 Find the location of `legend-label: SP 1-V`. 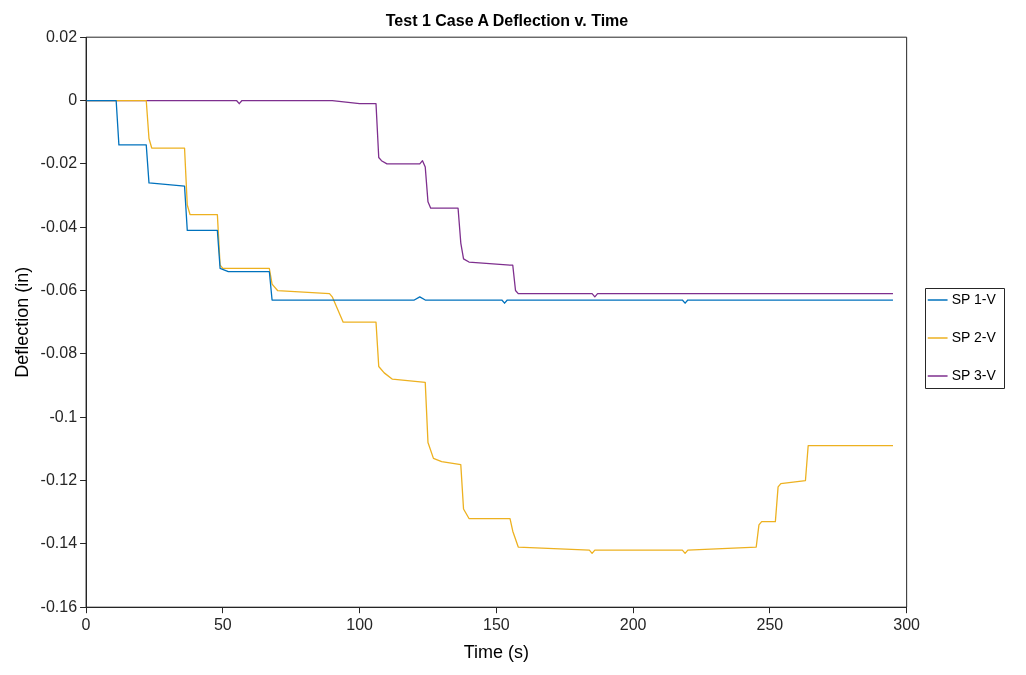

legend-label: SP 1-V is located at coordinates (974, 298).